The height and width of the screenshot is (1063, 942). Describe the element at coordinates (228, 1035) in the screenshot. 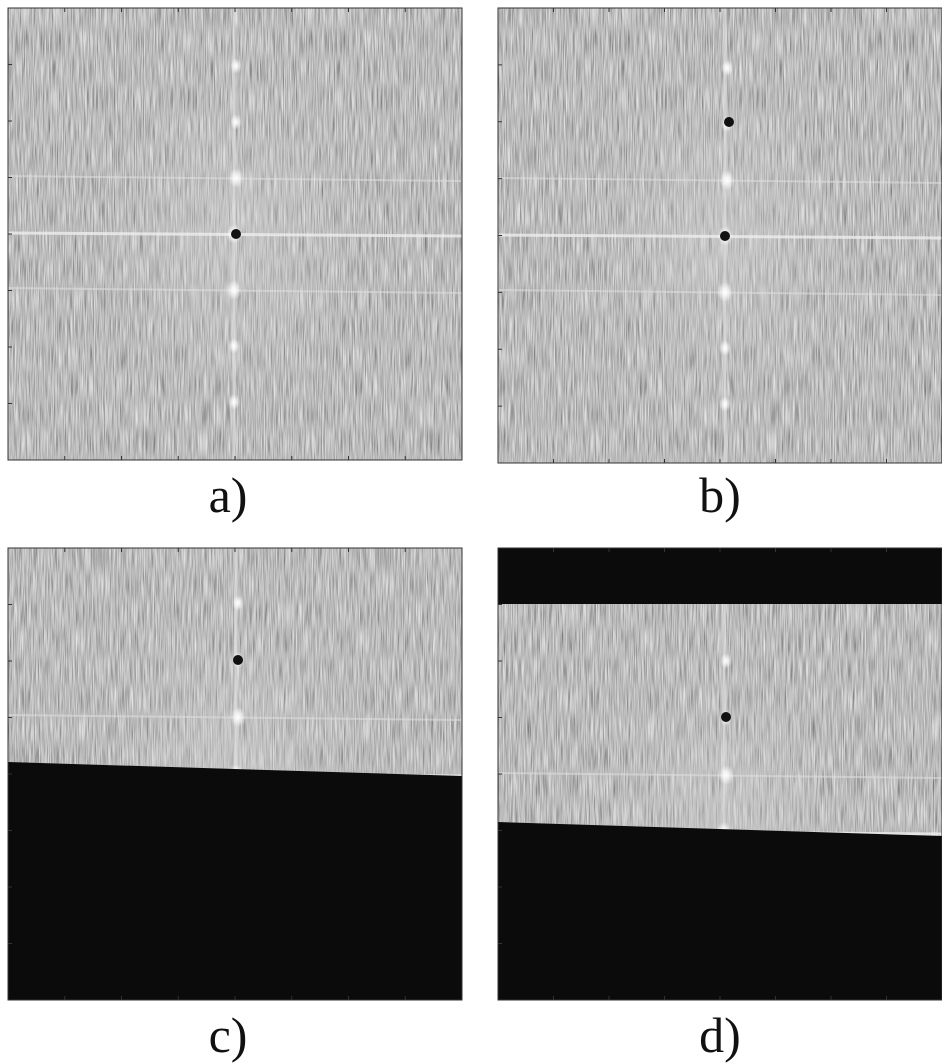

I see `panel-label: c)` at that location.